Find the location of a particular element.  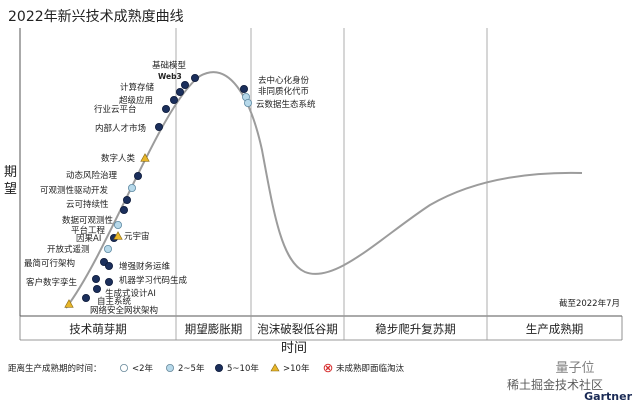

tech-label: 元宇宙 is located at coordinates (137, 236).